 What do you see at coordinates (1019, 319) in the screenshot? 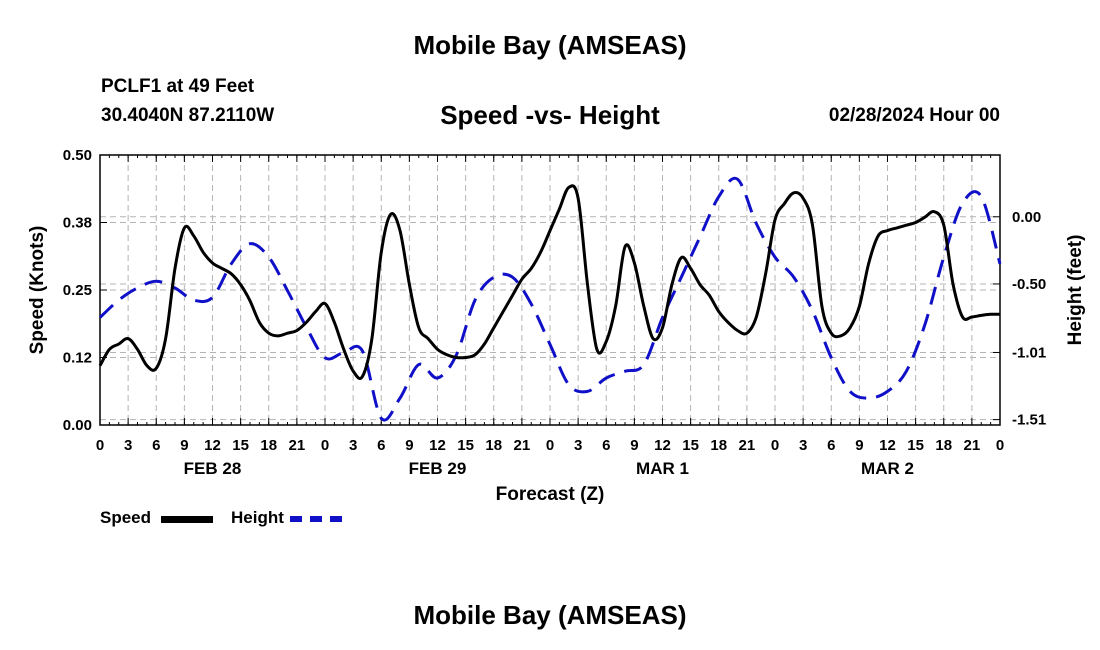
I see `right-axis: 0.00 -0.50 -1.01 -1.51` at bounding box center [1019, 319].